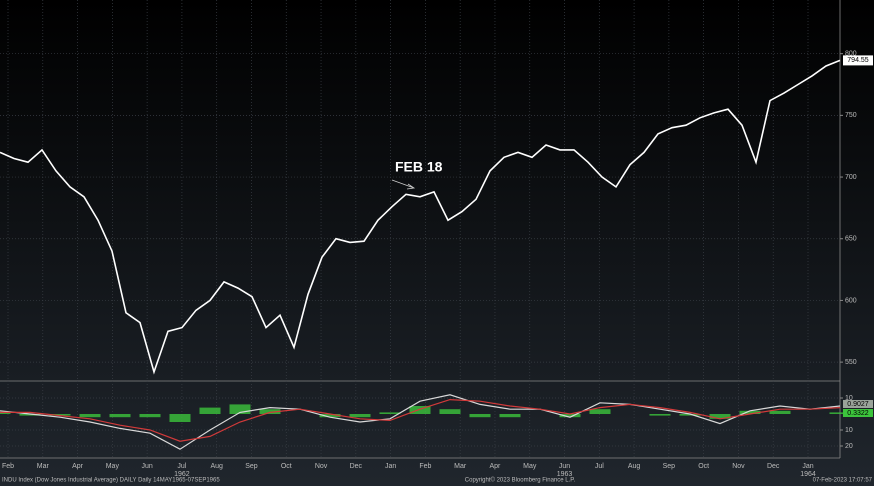 The width and height of the screenshot is (874, 486). Describe the element at coordinates (851, 362) in the screenshot. I see `y-tick-label: 550` at that location.